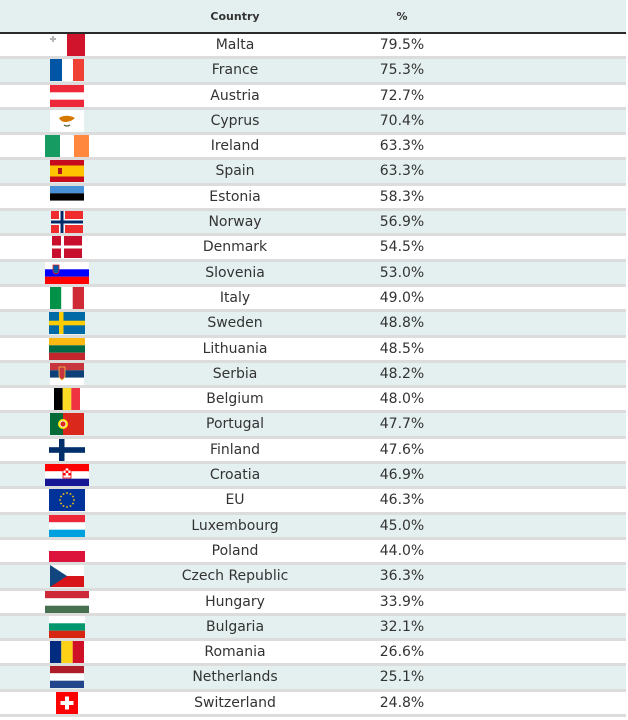 Image resolution: width=628 pixels, height=720 pixels. What do you see at coordinates (402, 626) in the screenshot?
I see `percent-value: 32.1%` at bounding box center [402, 626].